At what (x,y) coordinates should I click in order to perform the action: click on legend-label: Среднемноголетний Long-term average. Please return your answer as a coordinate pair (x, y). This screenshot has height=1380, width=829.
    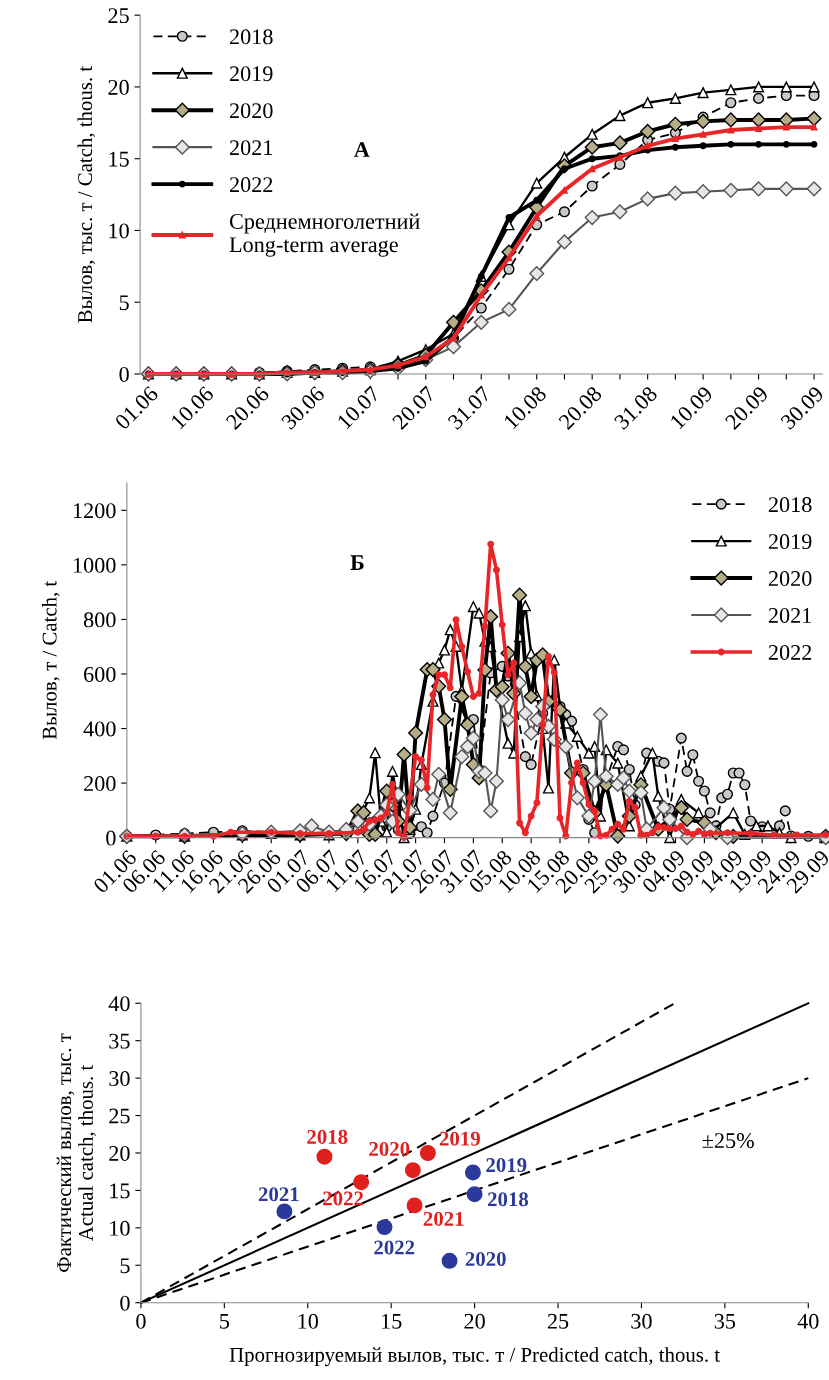
    Looking at the image, I should click on (324, 235).